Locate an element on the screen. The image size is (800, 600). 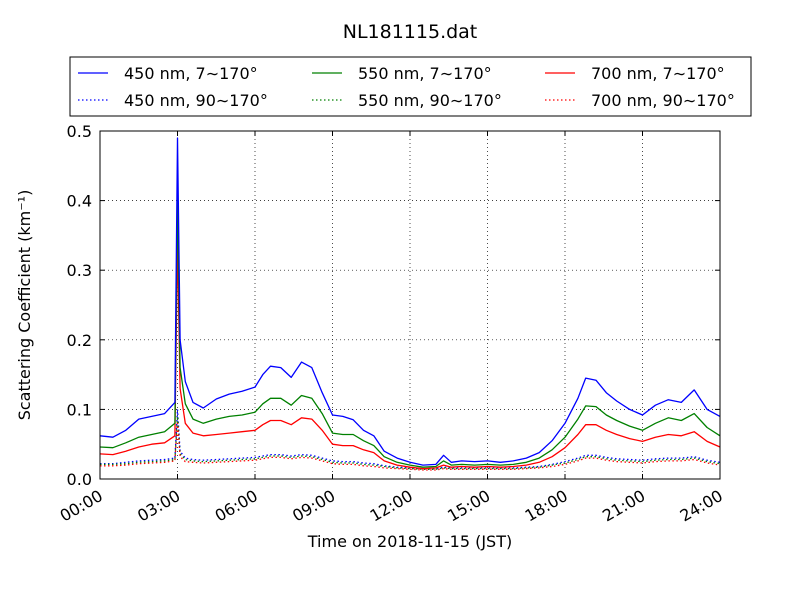
y-axis-label: Scattering Coefficient (km⁻¹) is located at coordinates (24, 305).